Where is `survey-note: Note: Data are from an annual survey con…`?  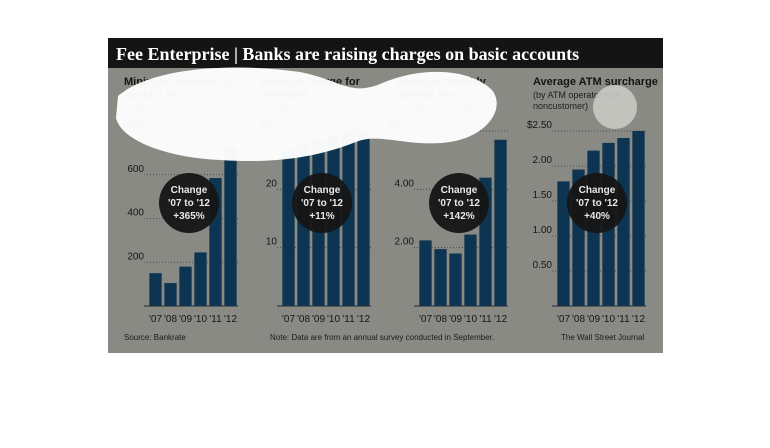
survey-note: Note: Data are from an annual survey con… is located at coordinates (382, 337).